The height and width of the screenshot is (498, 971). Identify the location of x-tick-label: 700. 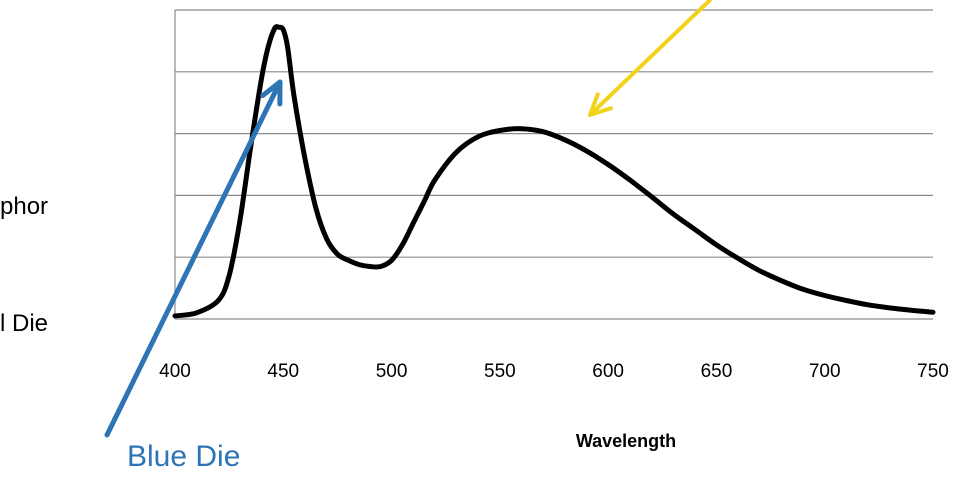
(825, 371).